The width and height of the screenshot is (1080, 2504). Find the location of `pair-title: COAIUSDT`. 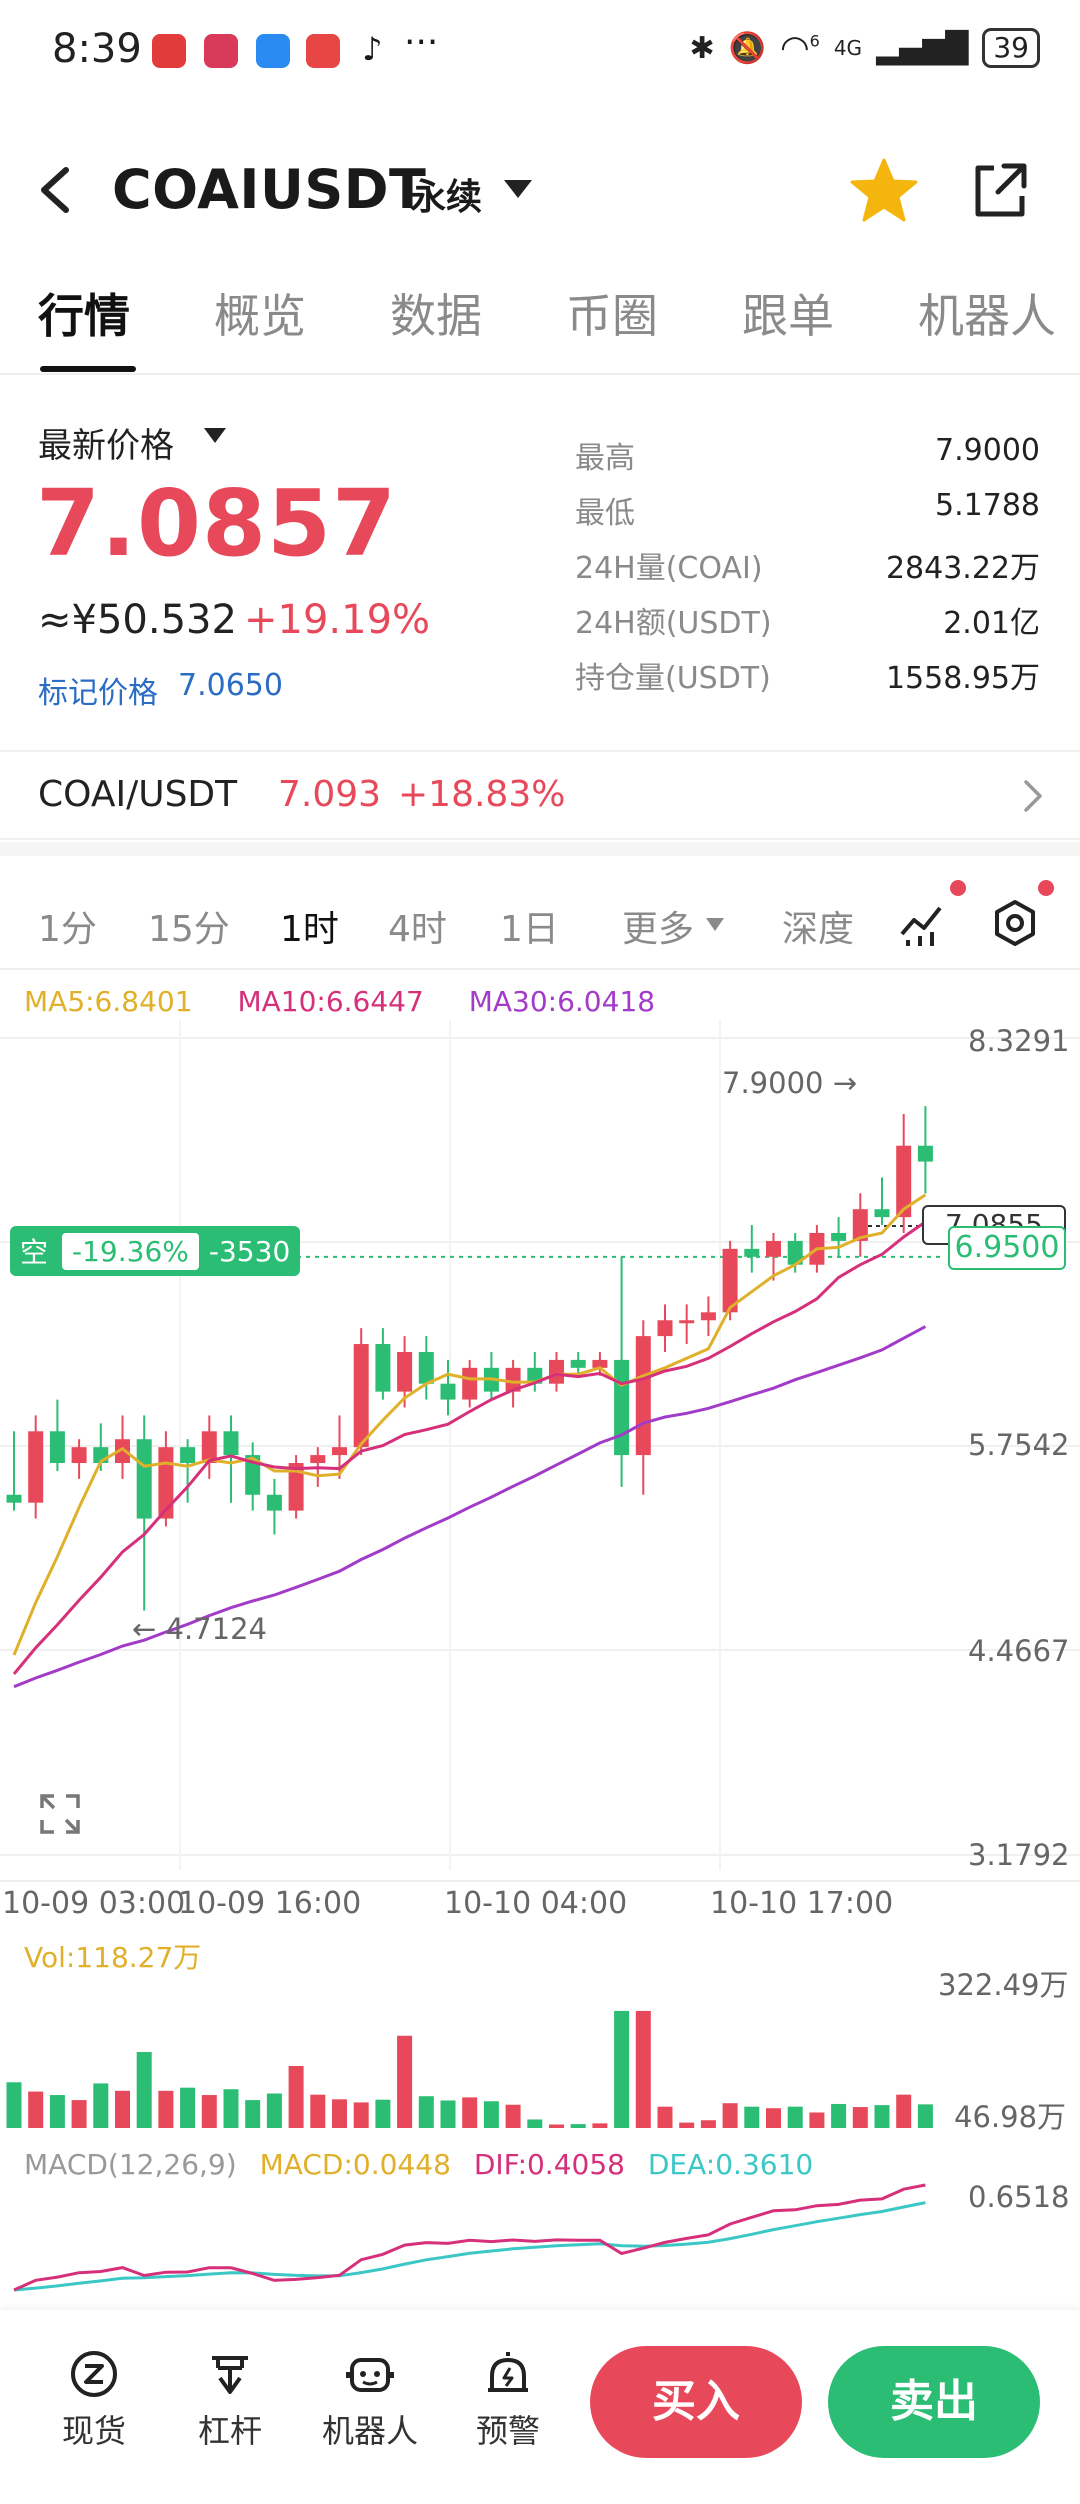

pair-title: COAIUSDT is located at coordinates (269, 189).